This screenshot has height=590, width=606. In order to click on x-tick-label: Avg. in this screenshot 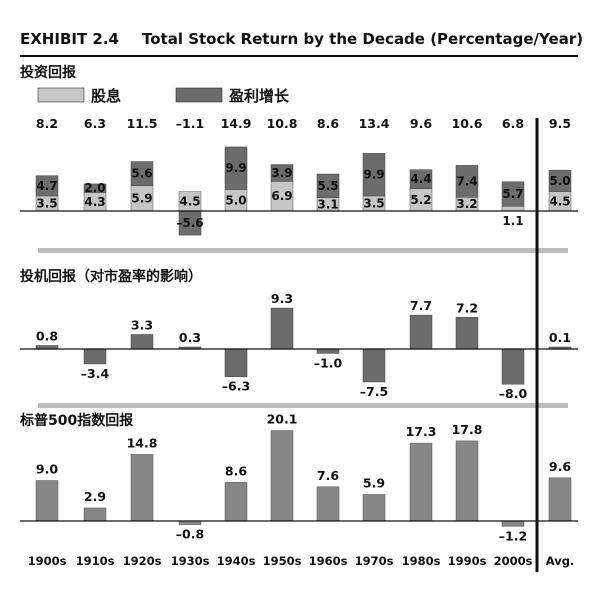, I will do `click(560, 561)`.